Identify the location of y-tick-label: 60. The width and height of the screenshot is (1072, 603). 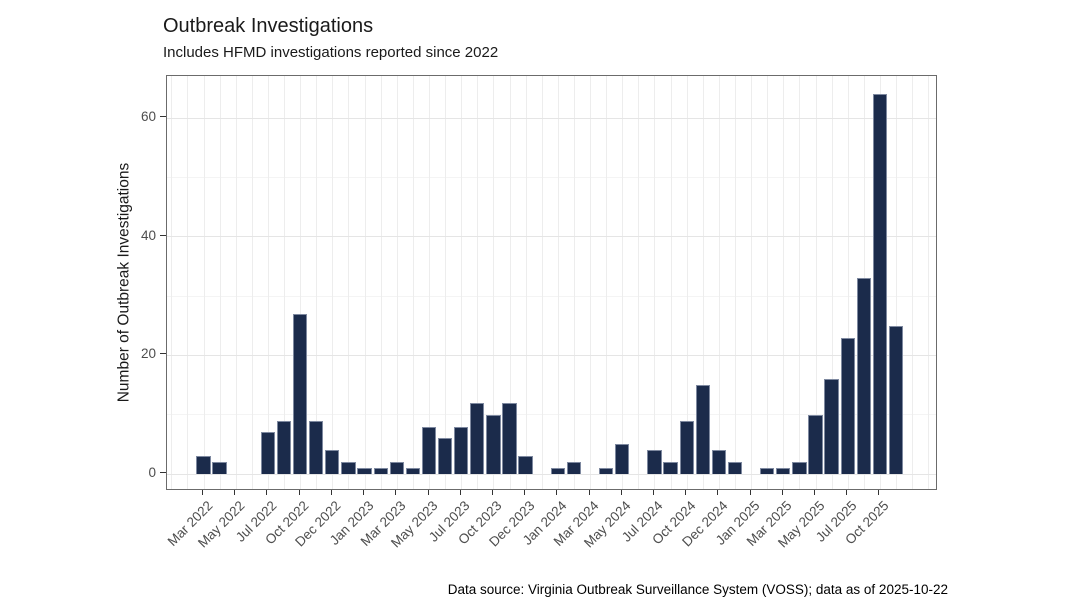
(148, 117).